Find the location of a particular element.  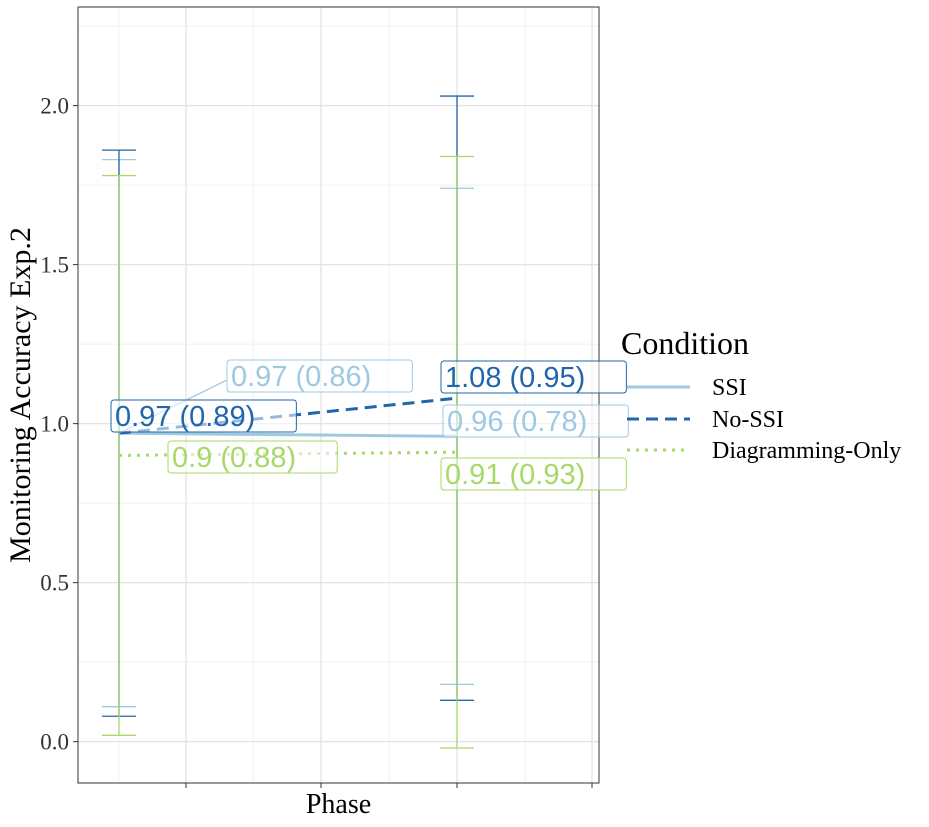

y-tick-label: 1.5 is located at coordinates (54, 265).